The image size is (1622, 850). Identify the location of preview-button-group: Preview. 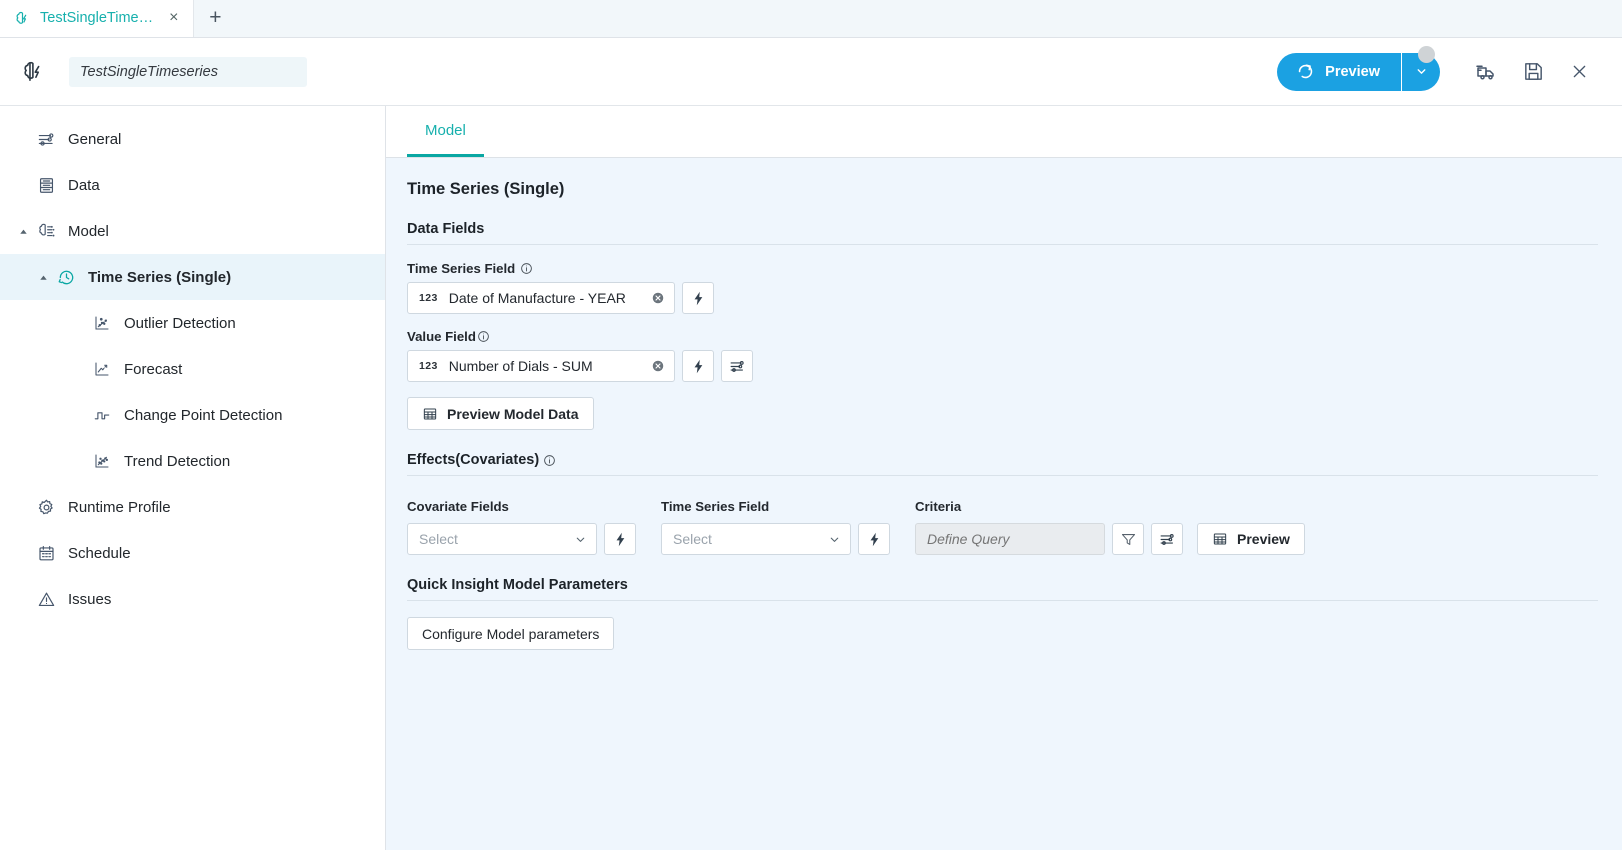
(1358, 68).